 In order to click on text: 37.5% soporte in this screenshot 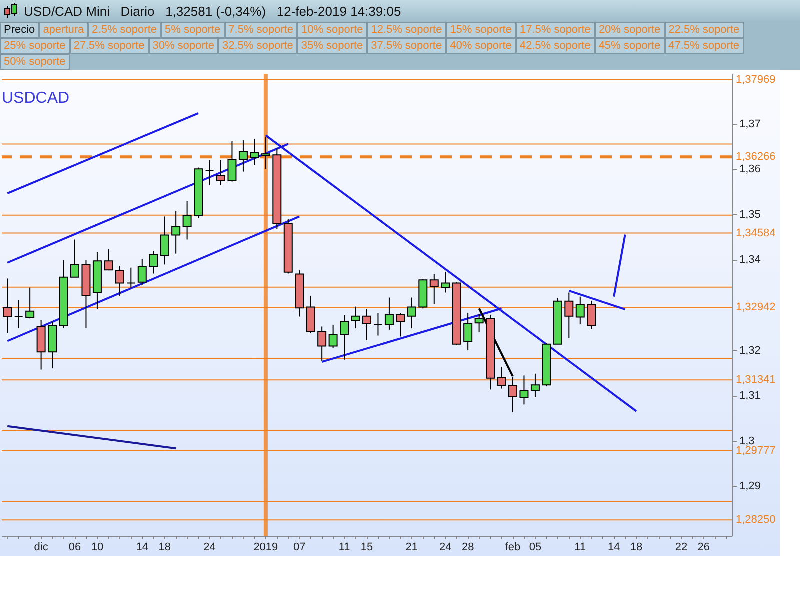, I will do `click(406, 46)`.